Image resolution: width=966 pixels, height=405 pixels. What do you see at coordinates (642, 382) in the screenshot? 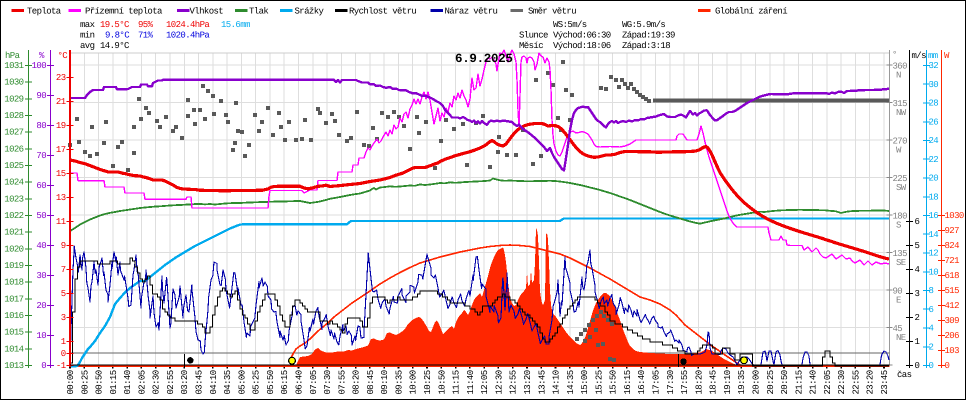
I see `svg-text: 16:40` at bounding box center [642, 382].